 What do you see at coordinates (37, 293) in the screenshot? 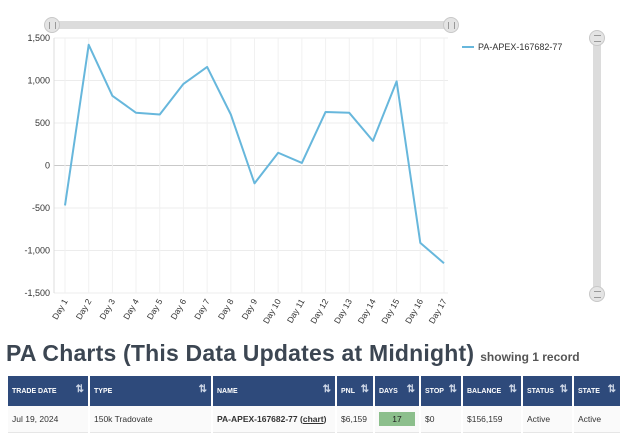
I see `y-tick-label: -1,500` at bounding box center [37, 293].